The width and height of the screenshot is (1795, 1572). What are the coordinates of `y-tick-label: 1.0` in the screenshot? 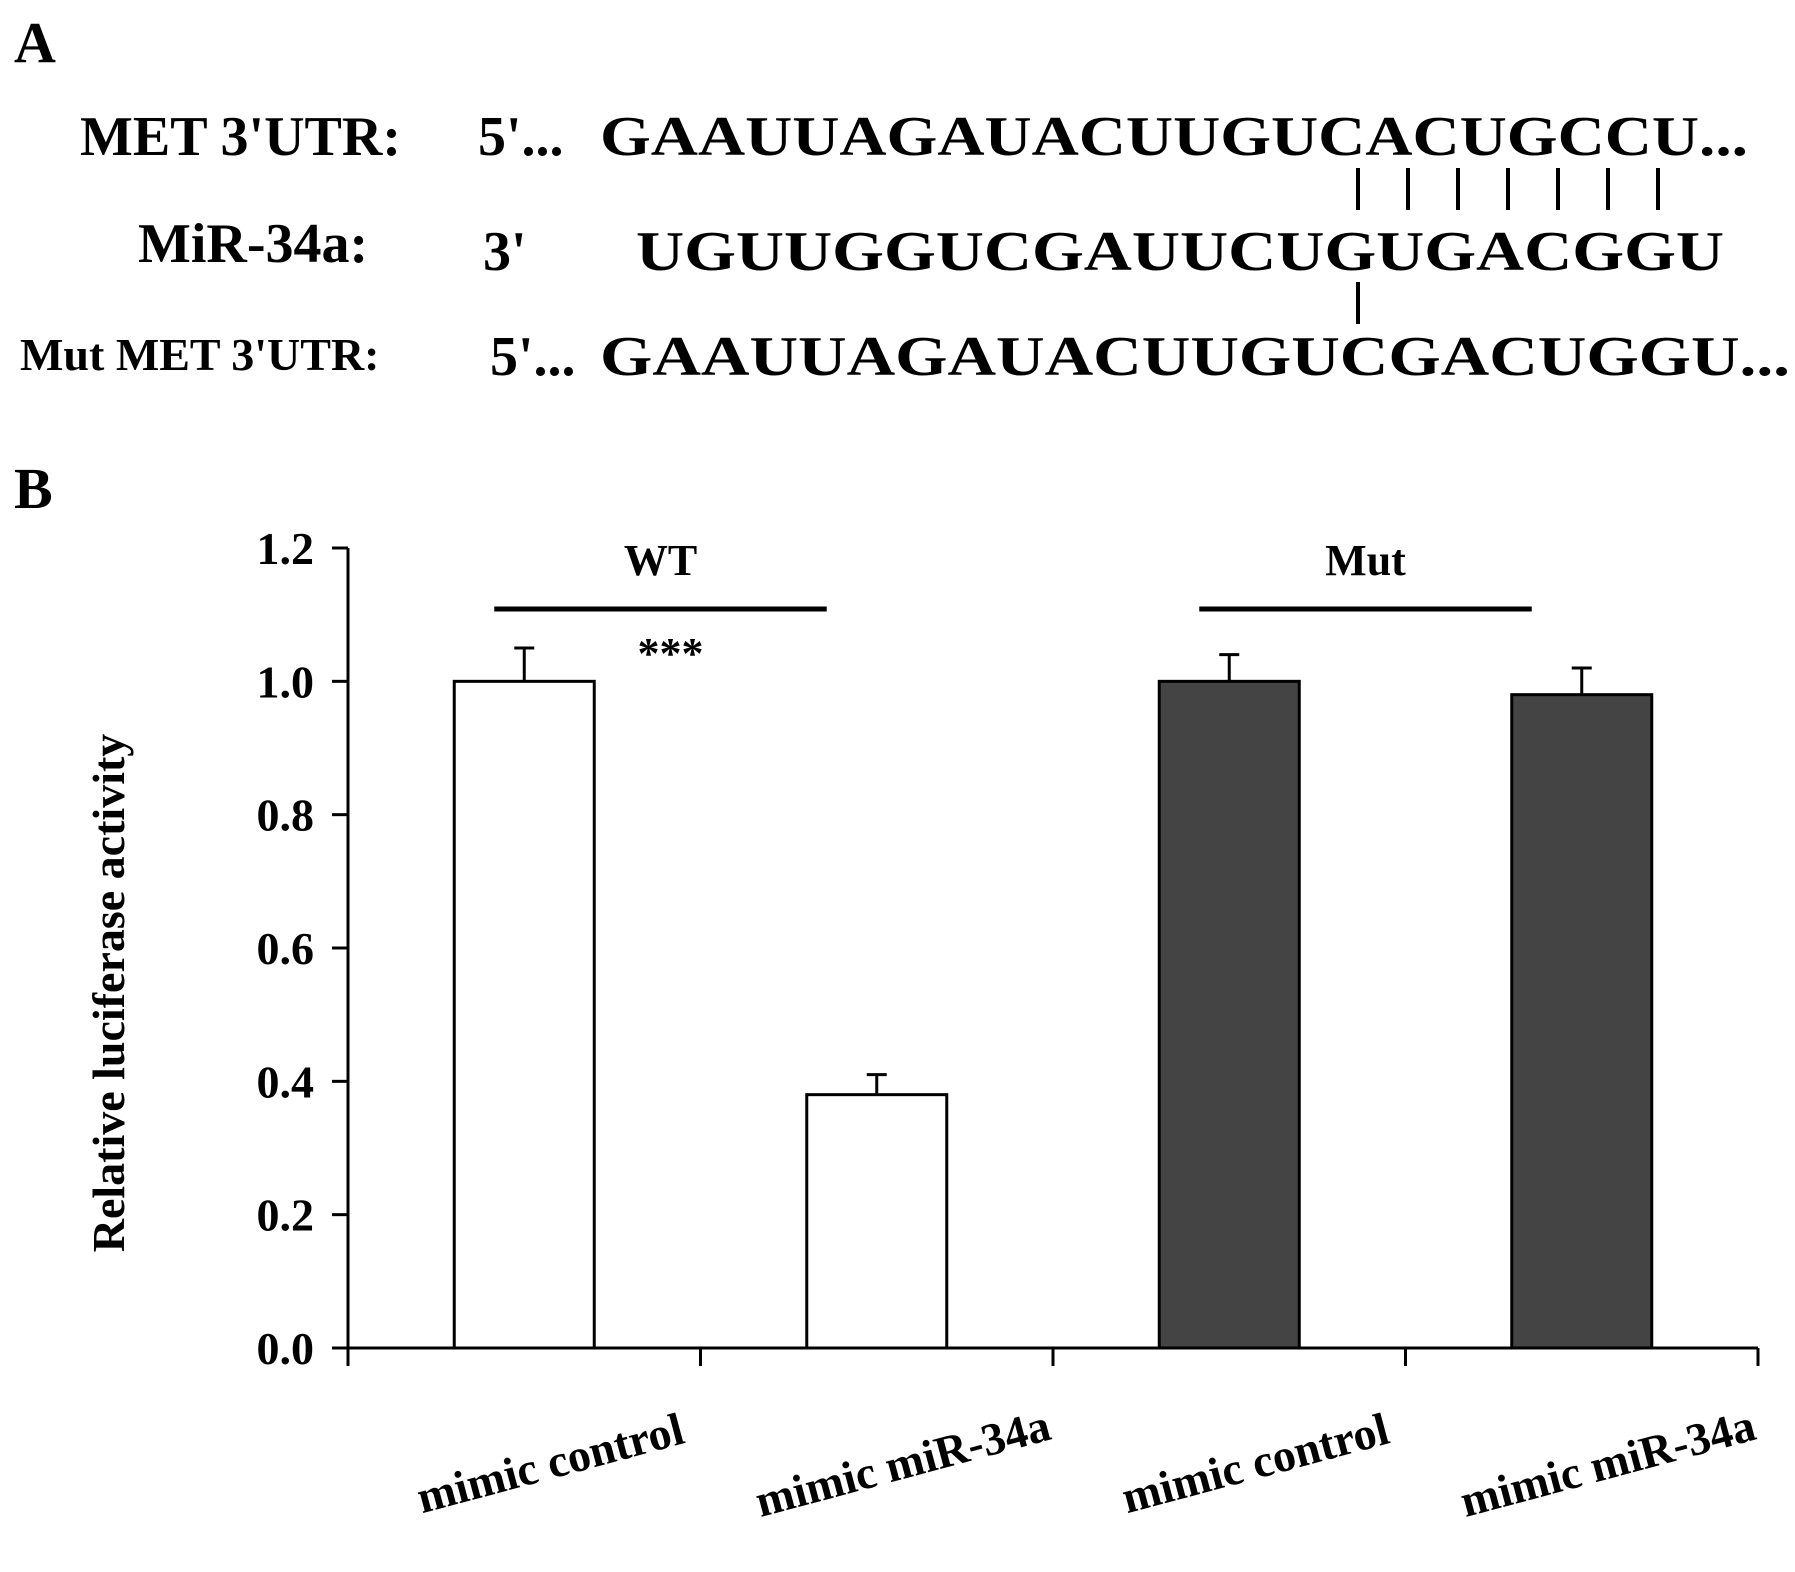 It's located at (286, 681).